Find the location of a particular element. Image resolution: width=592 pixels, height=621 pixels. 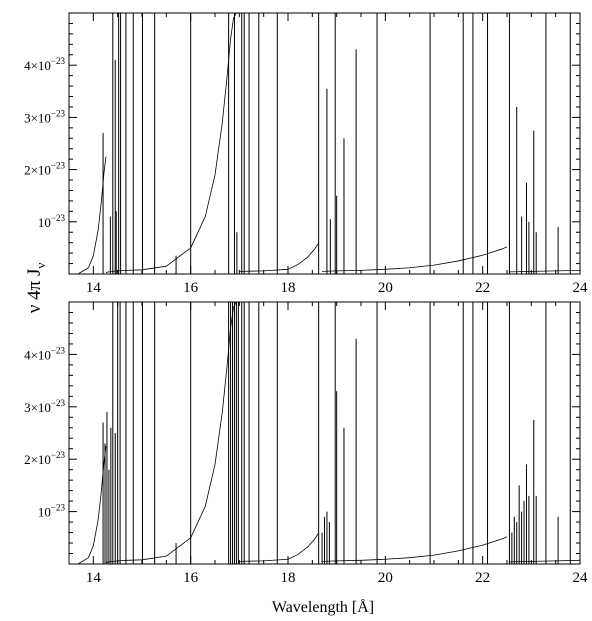

y-axis-title-sub: ν is located at coordinates (40, 266).